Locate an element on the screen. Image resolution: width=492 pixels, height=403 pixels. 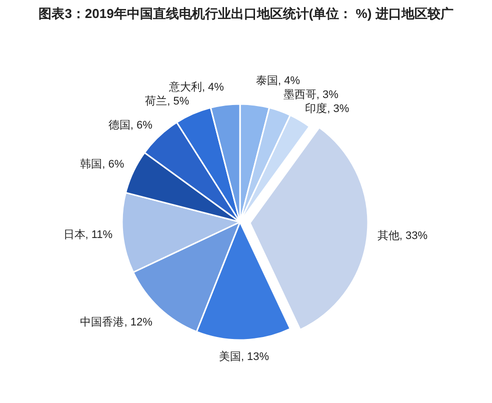
slice-label: 韩国, 6% is located at coordinates (102, 164).